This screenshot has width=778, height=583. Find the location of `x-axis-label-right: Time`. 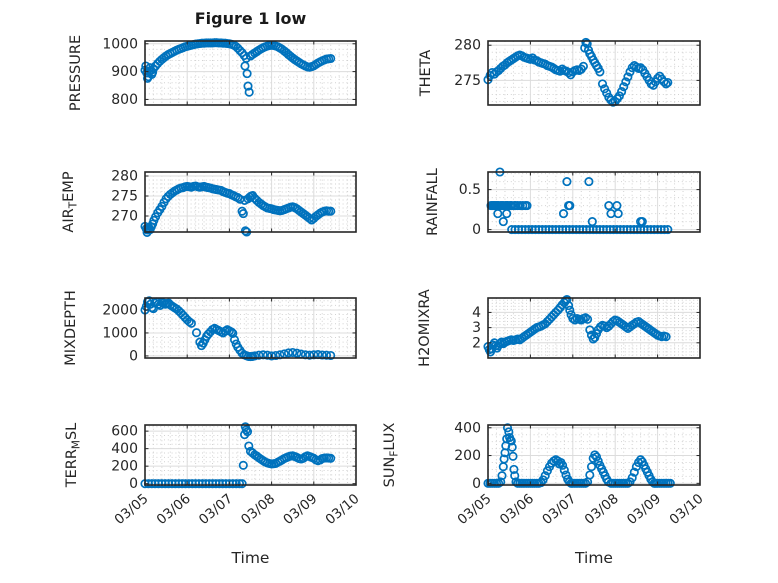

x-axis-label-right: Time is located at coordinates (594, 558).